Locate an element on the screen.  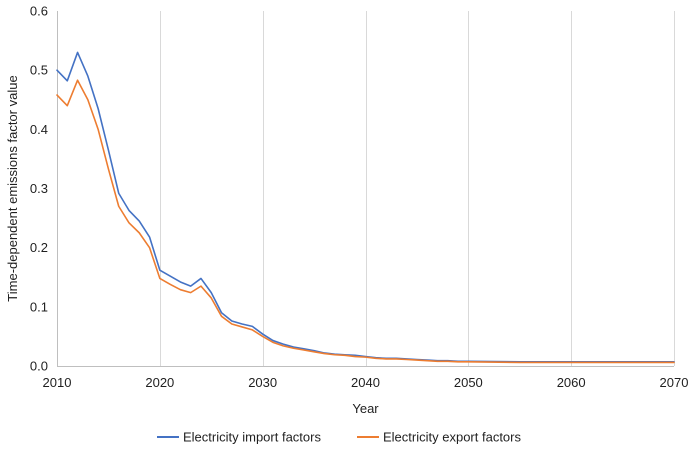
x-tick-label: 2020 is located at coordinates (159, 382).